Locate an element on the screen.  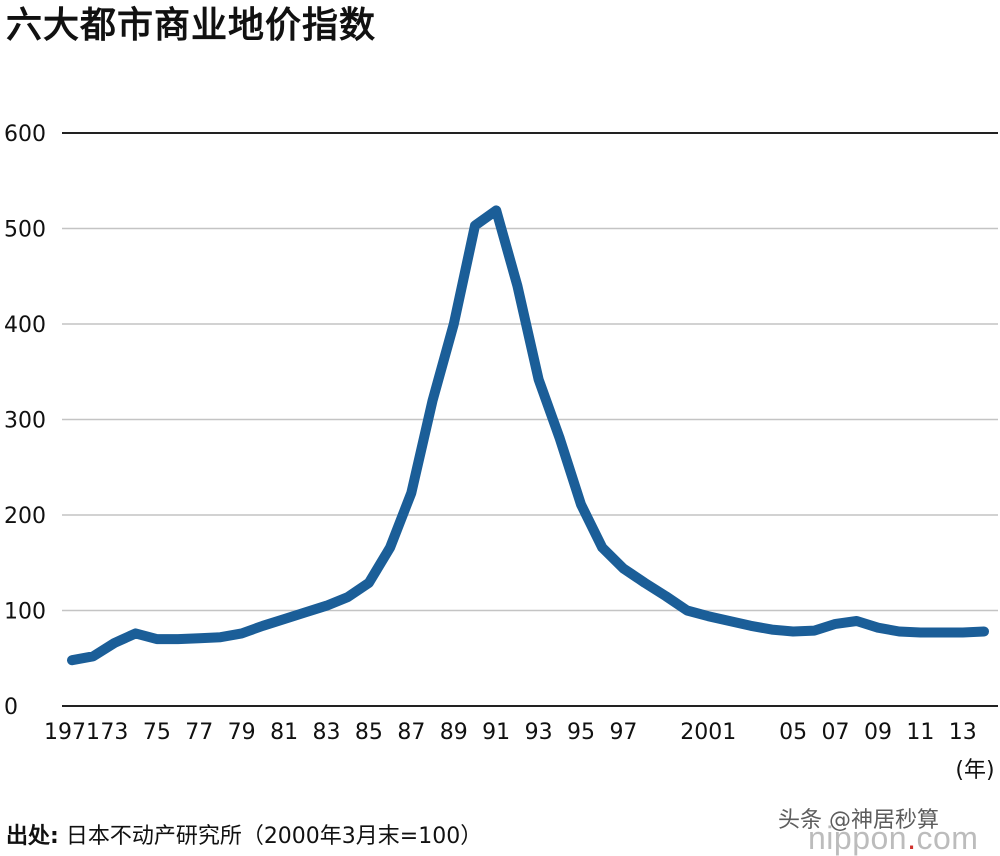
x-tick-label-79: 79 is located at coordinates (242, 732).